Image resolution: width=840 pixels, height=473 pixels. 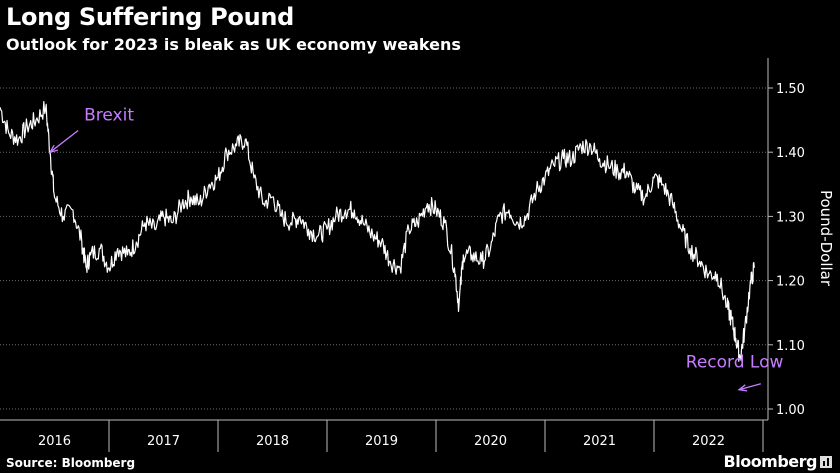 What do you see at coordinates (790, 153) in the screenshot?
I see `y-tick-label: 1.40` at bounding box center [790, 153].